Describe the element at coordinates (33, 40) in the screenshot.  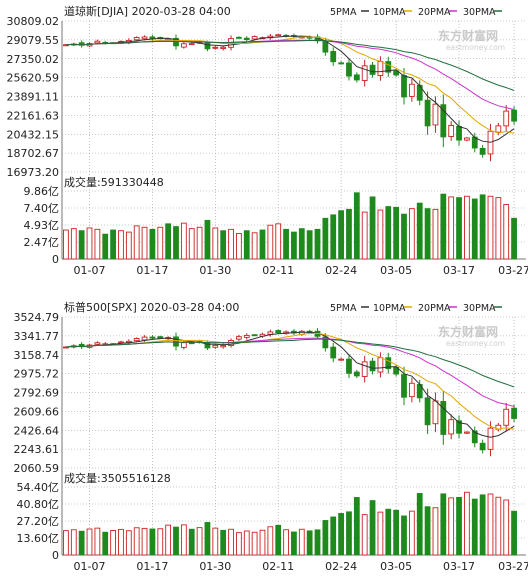
I see `price-tick-label: 29079.55` at that location.